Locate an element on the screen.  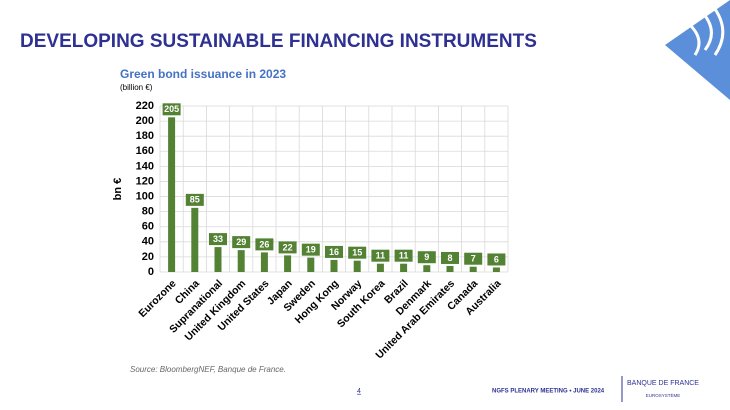
y-tick-label: 160 is located at coordinates (145, 151).